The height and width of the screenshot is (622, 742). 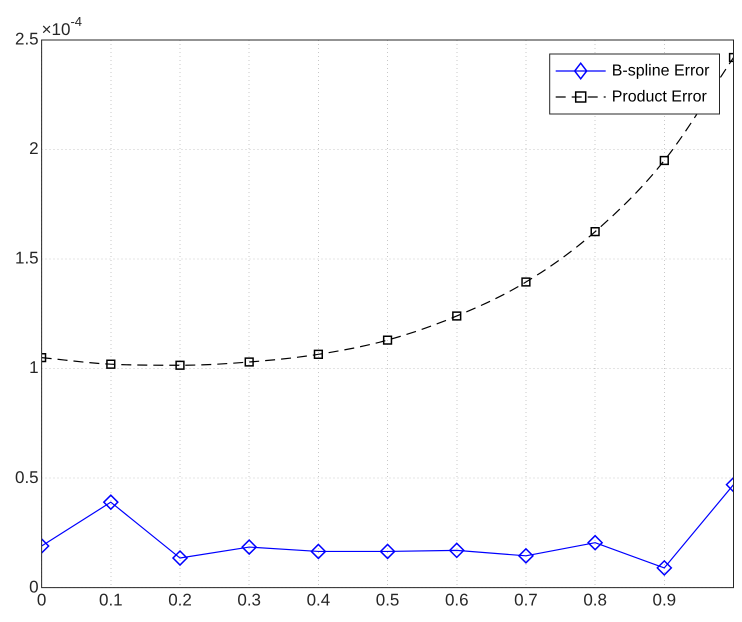 I want to click on y-tick-label: 2.5, so click(x=26, y=39).